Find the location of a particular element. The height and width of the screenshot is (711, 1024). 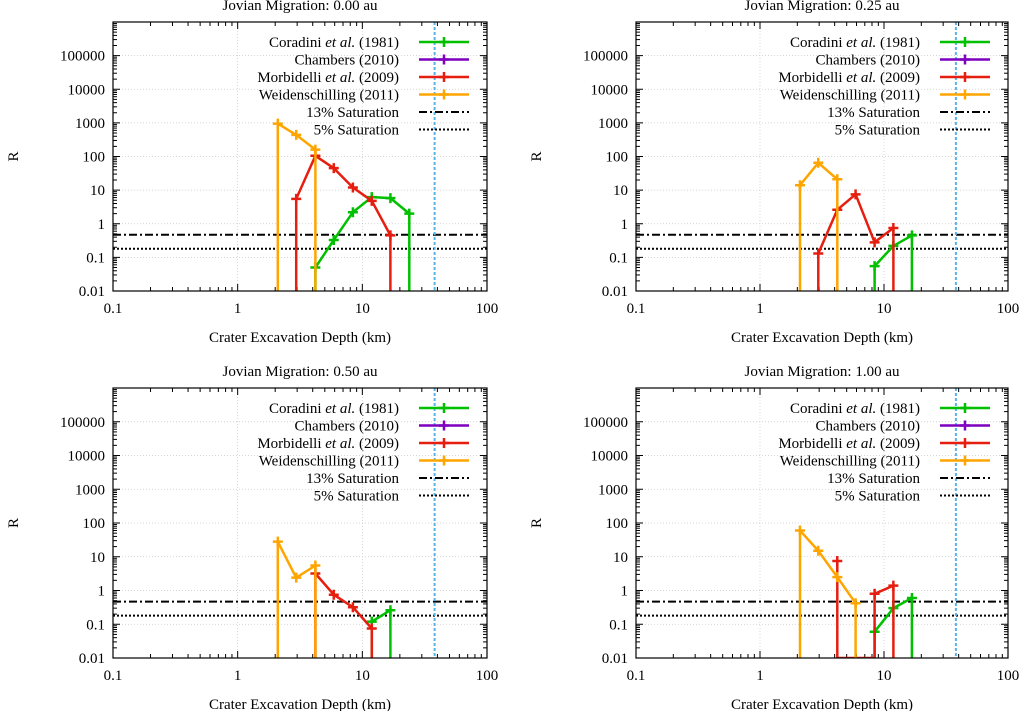

chart-title: Jovian Migration: 0.50 au is located at coordinates (300, 372).